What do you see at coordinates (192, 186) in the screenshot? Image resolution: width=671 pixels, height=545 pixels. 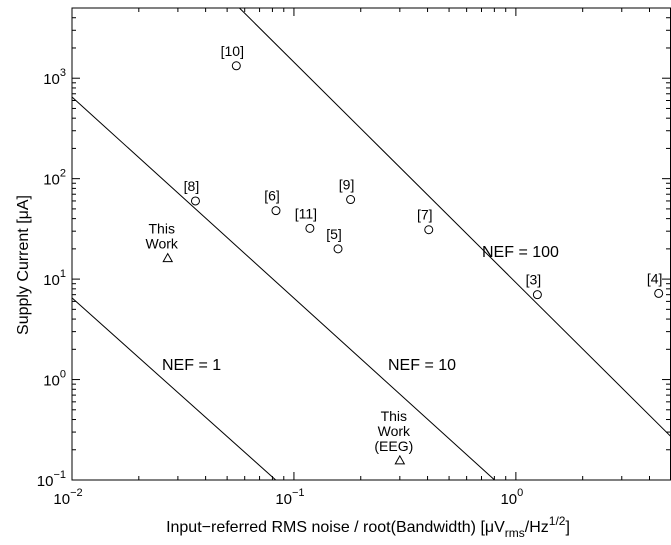 I see `reference-label: [8]` at bounding box center [192, 186].